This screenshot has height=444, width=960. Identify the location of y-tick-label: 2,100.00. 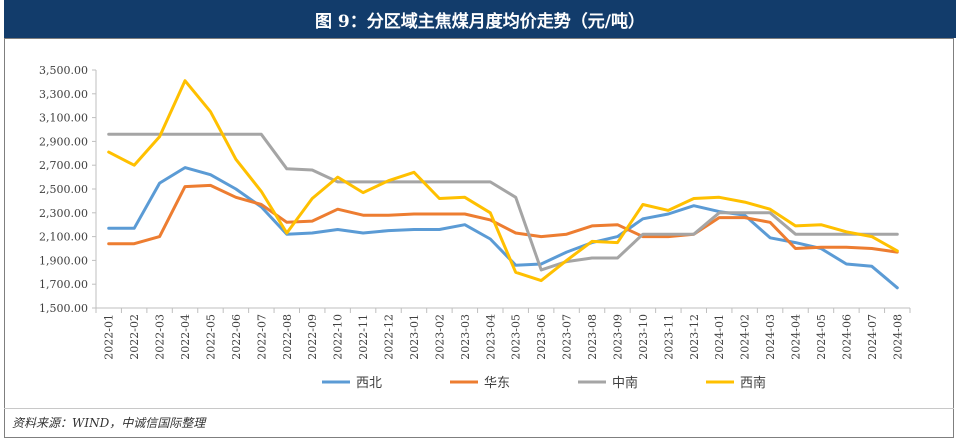
(63, 237).